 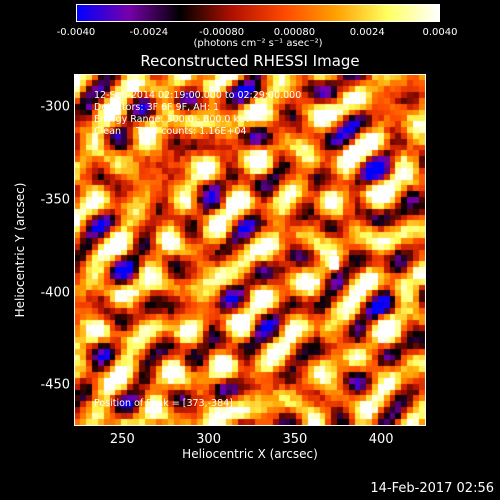 I want to click on colorbar-tick-label: -0.0024, so click(x=149, y=32).